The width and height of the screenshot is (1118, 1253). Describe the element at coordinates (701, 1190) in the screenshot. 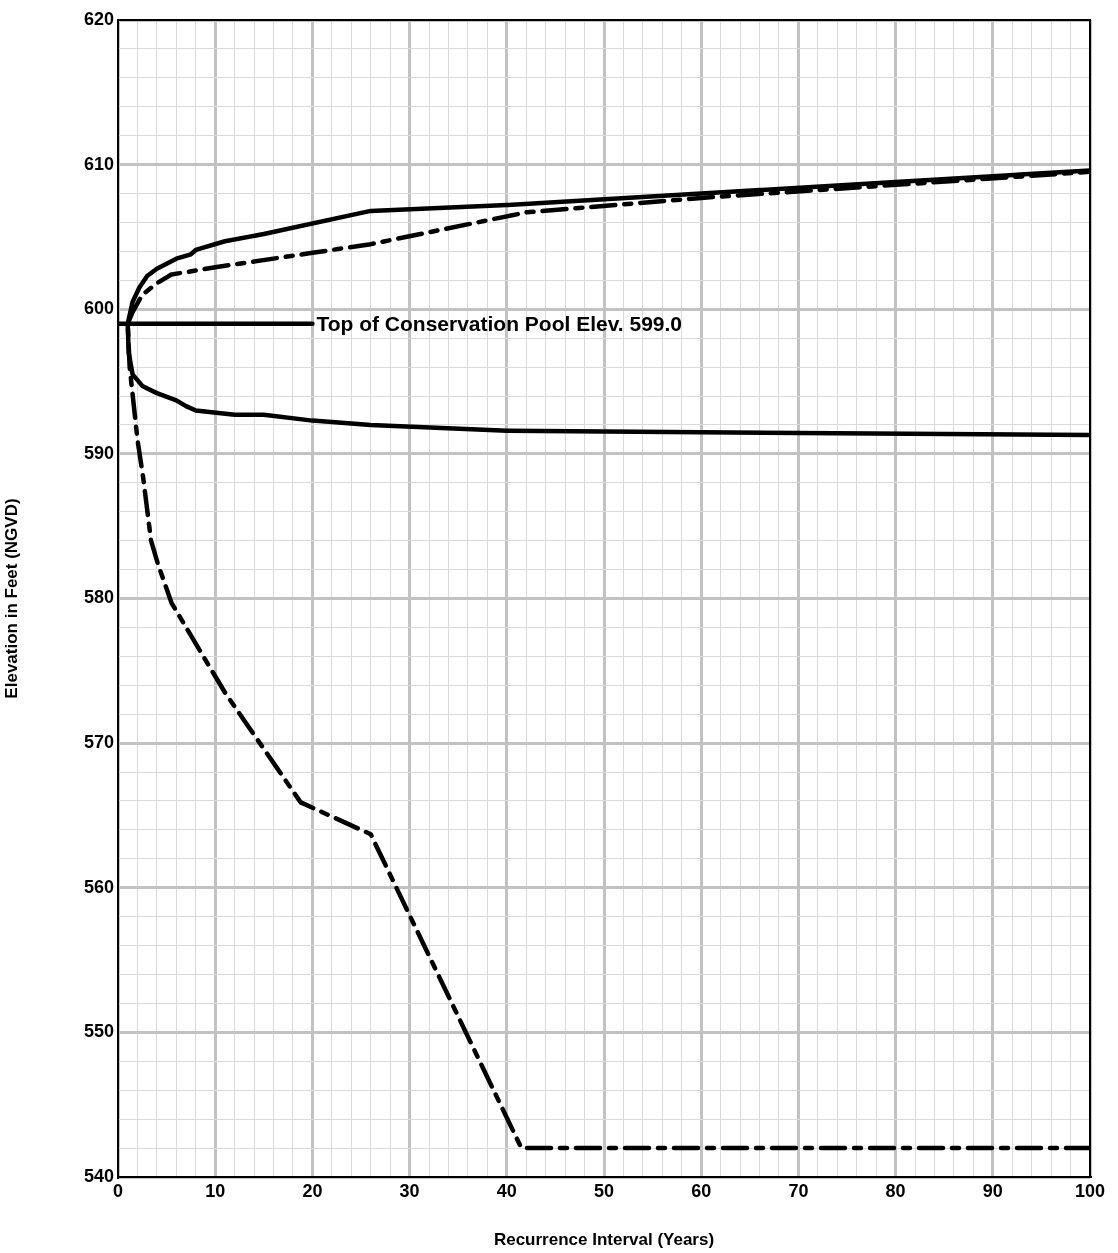

I see `x-tick-label: 60` at that location.